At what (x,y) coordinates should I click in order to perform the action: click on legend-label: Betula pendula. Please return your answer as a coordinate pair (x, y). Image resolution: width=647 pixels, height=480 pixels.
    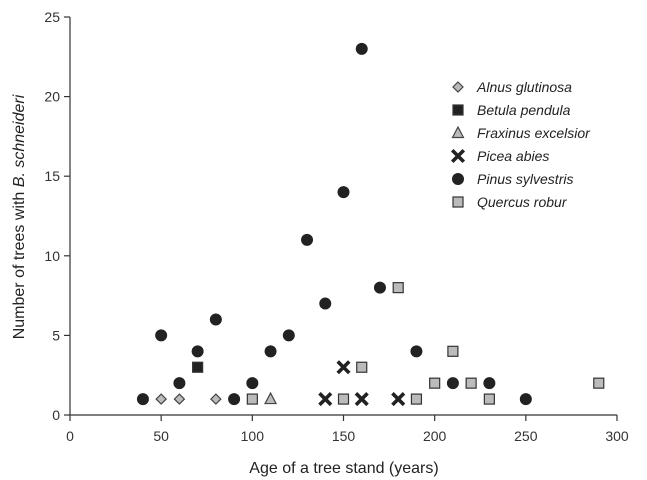
    Looking at the image, I should click on (524, 110).